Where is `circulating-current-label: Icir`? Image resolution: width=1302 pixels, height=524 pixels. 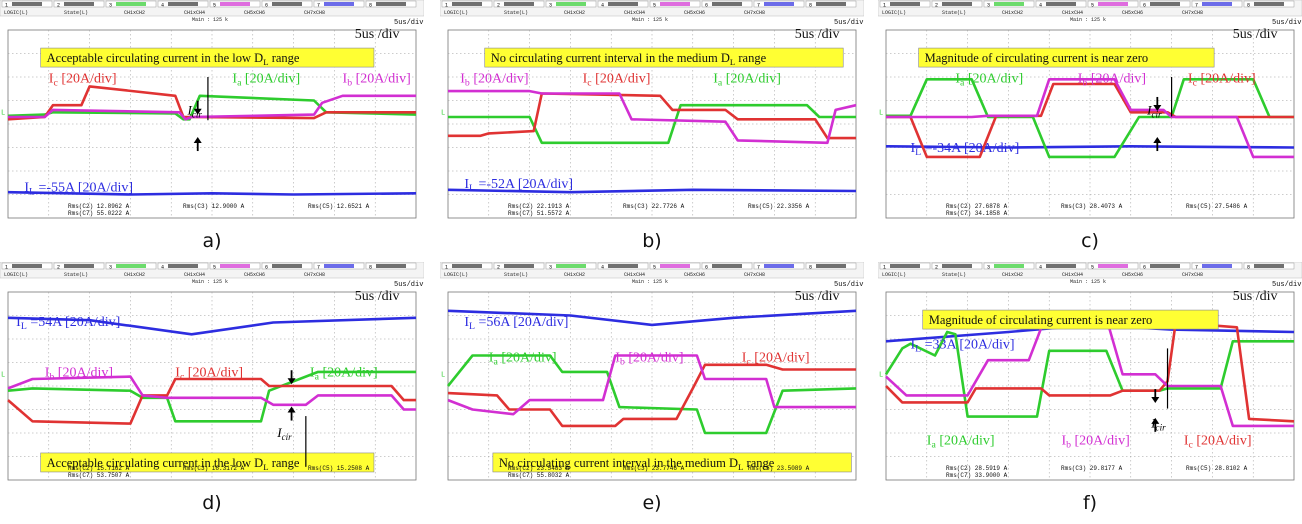
circulating-current-label: Icir is located at coordinates (195, 111).